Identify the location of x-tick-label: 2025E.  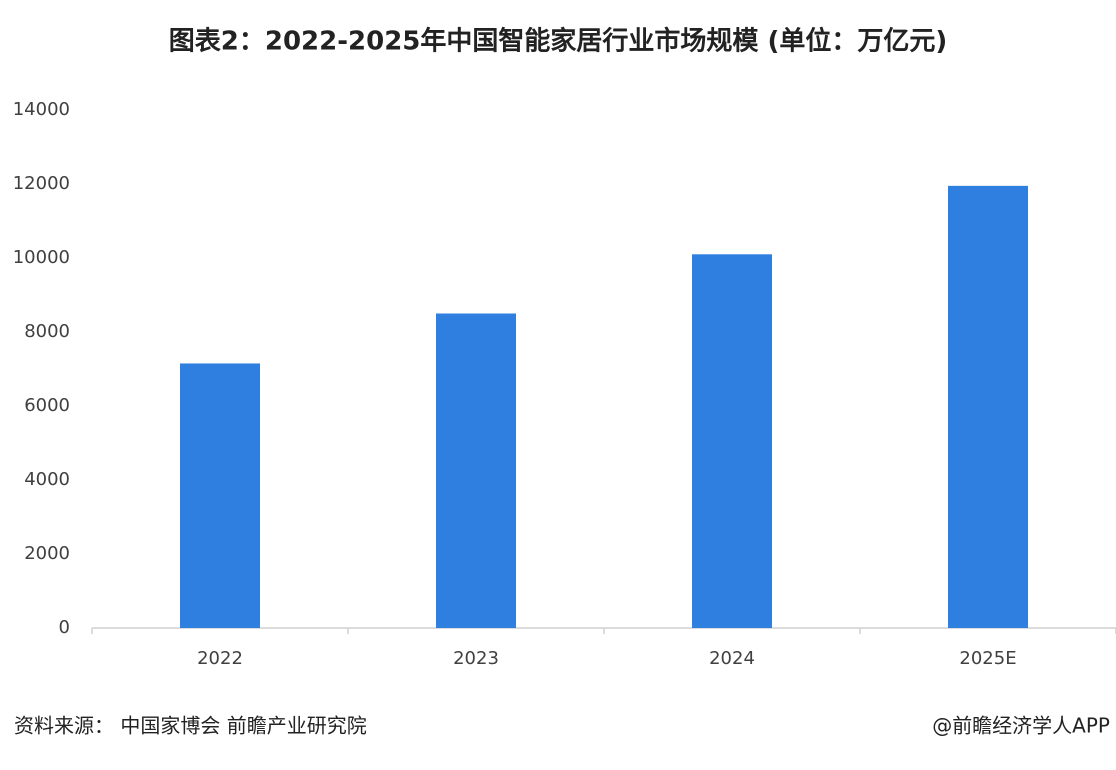
(987, 658).